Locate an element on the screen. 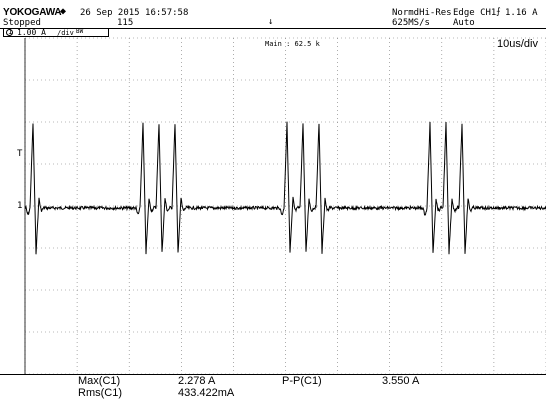 Image resolution: width=546 pixels, height=402 pixels. channel-scale: 1.00 A is located at coordinates (31, 32).